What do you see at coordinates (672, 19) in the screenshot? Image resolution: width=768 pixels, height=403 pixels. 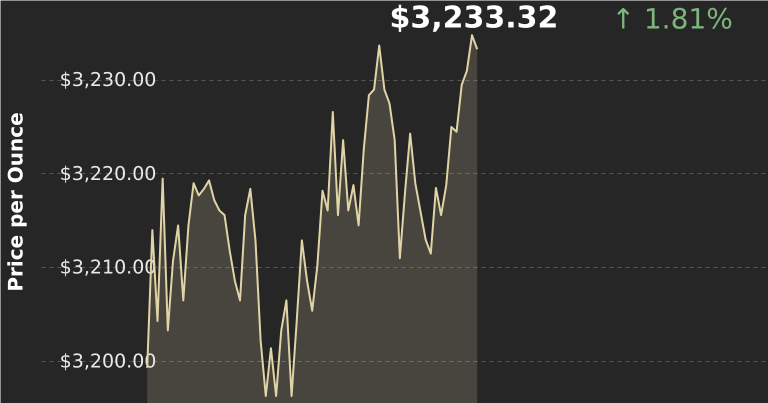 I see `annotation: ↑ 1.81%` at bounding box center [672, 19].